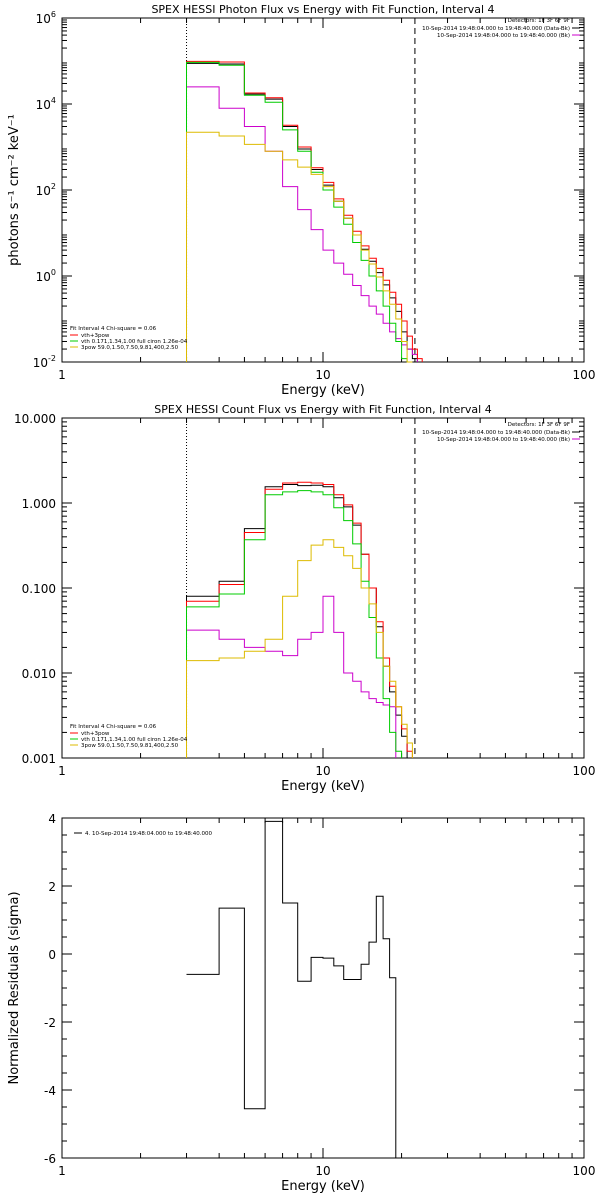 This screenshot has width=600, height=1200. I want to click on y-tick-exponent: 4, so click(53, 100).